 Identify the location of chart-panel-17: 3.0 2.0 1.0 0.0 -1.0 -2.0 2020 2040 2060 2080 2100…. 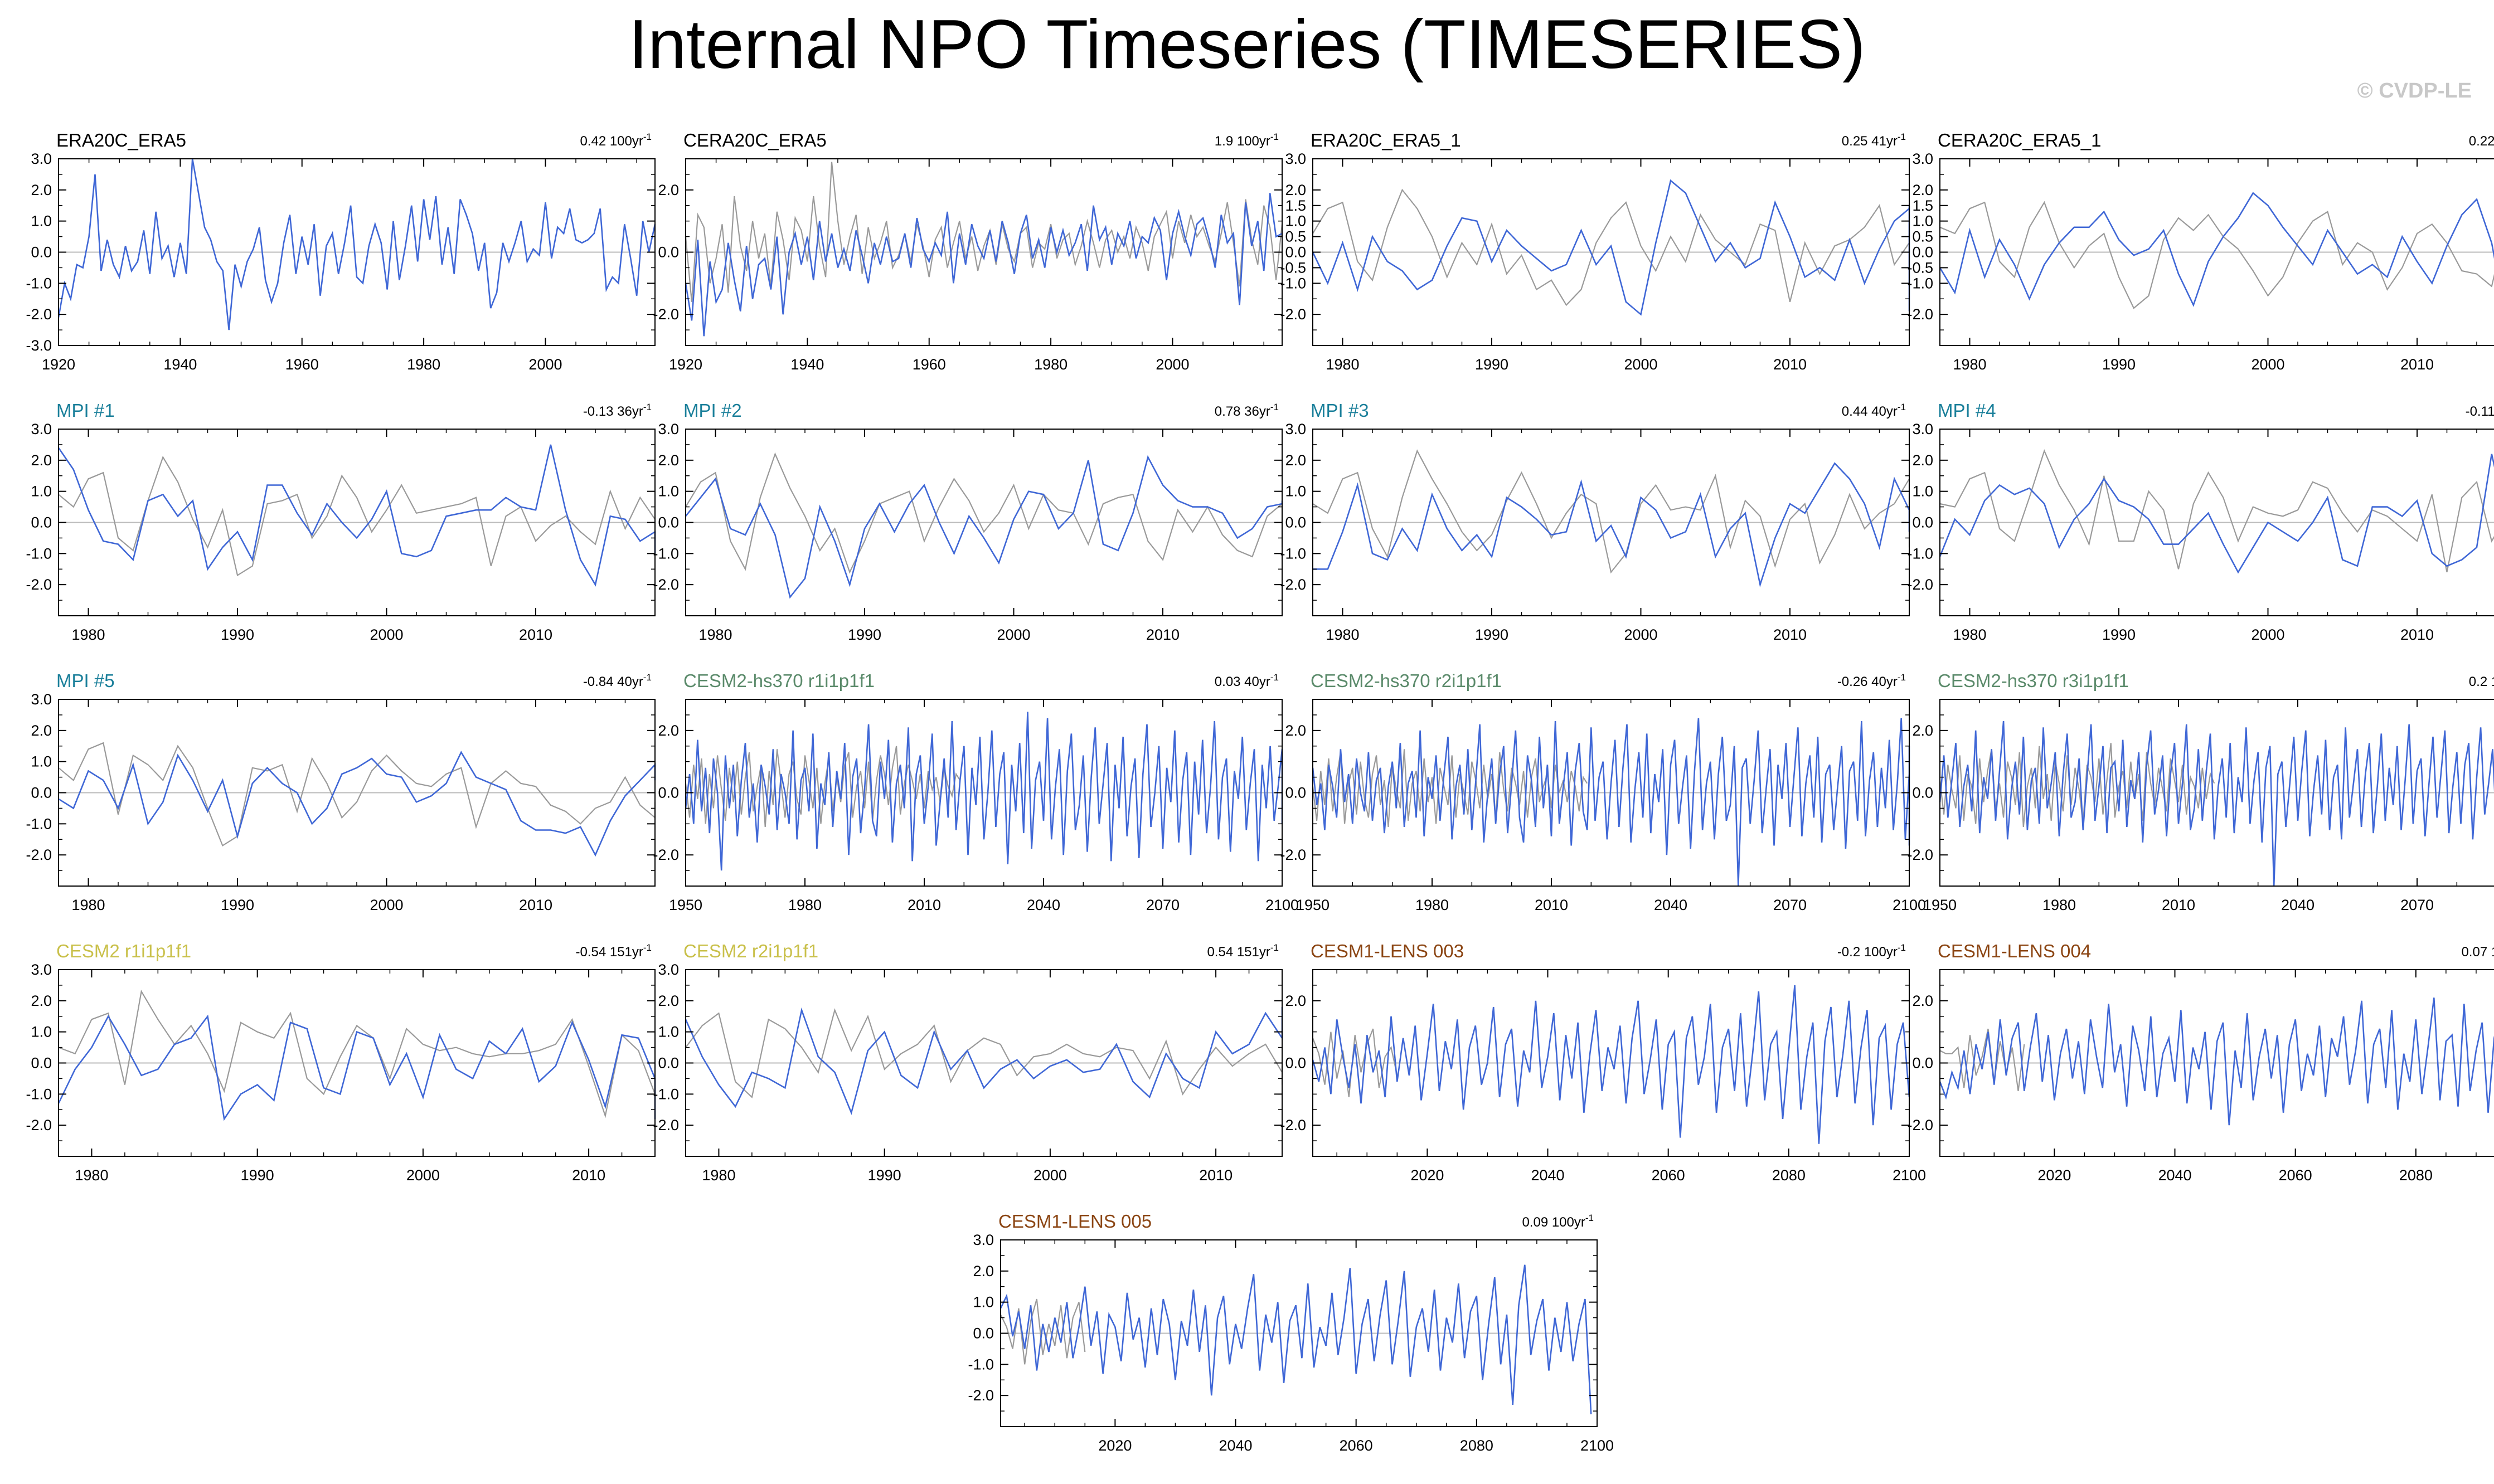
(1291, 1332).